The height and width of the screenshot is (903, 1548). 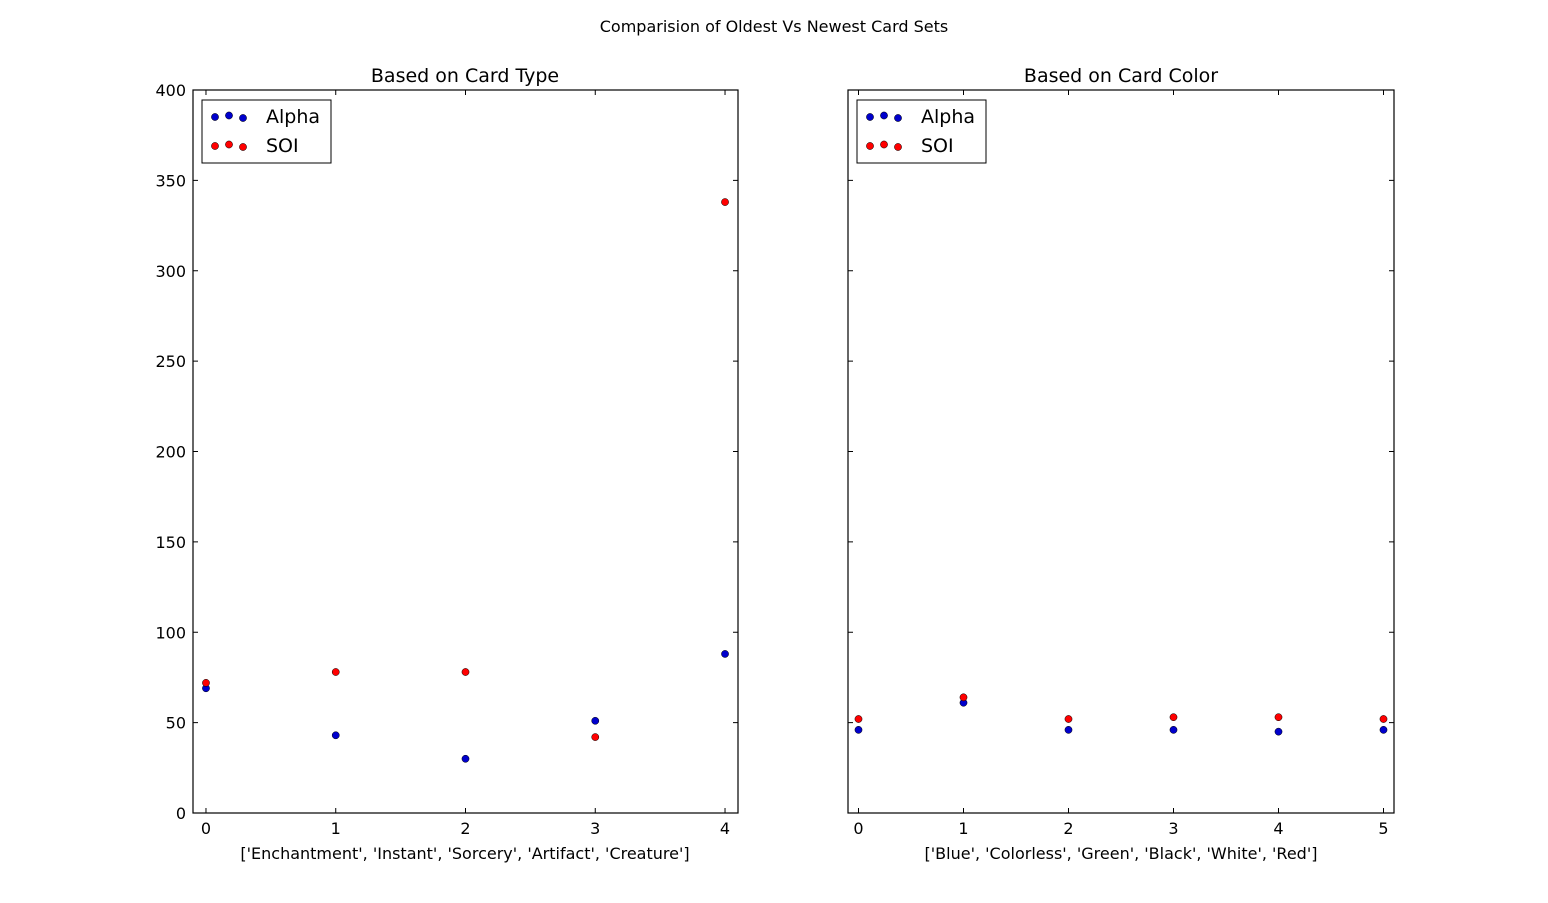 I want to click on card-type-ytick-label: 400, so click(x=170, y=90).